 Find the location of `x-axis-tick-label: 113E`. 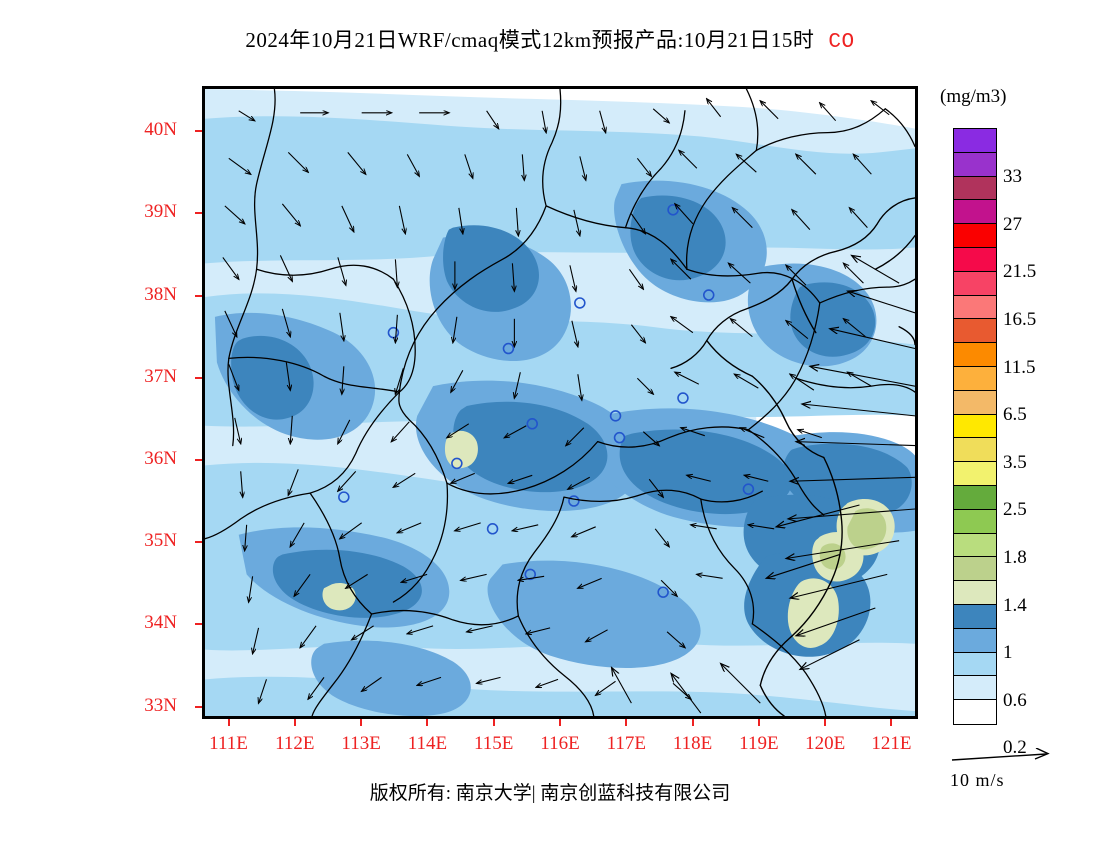

x-axis-tick-label: 113E is located at coordinates (361, 743).